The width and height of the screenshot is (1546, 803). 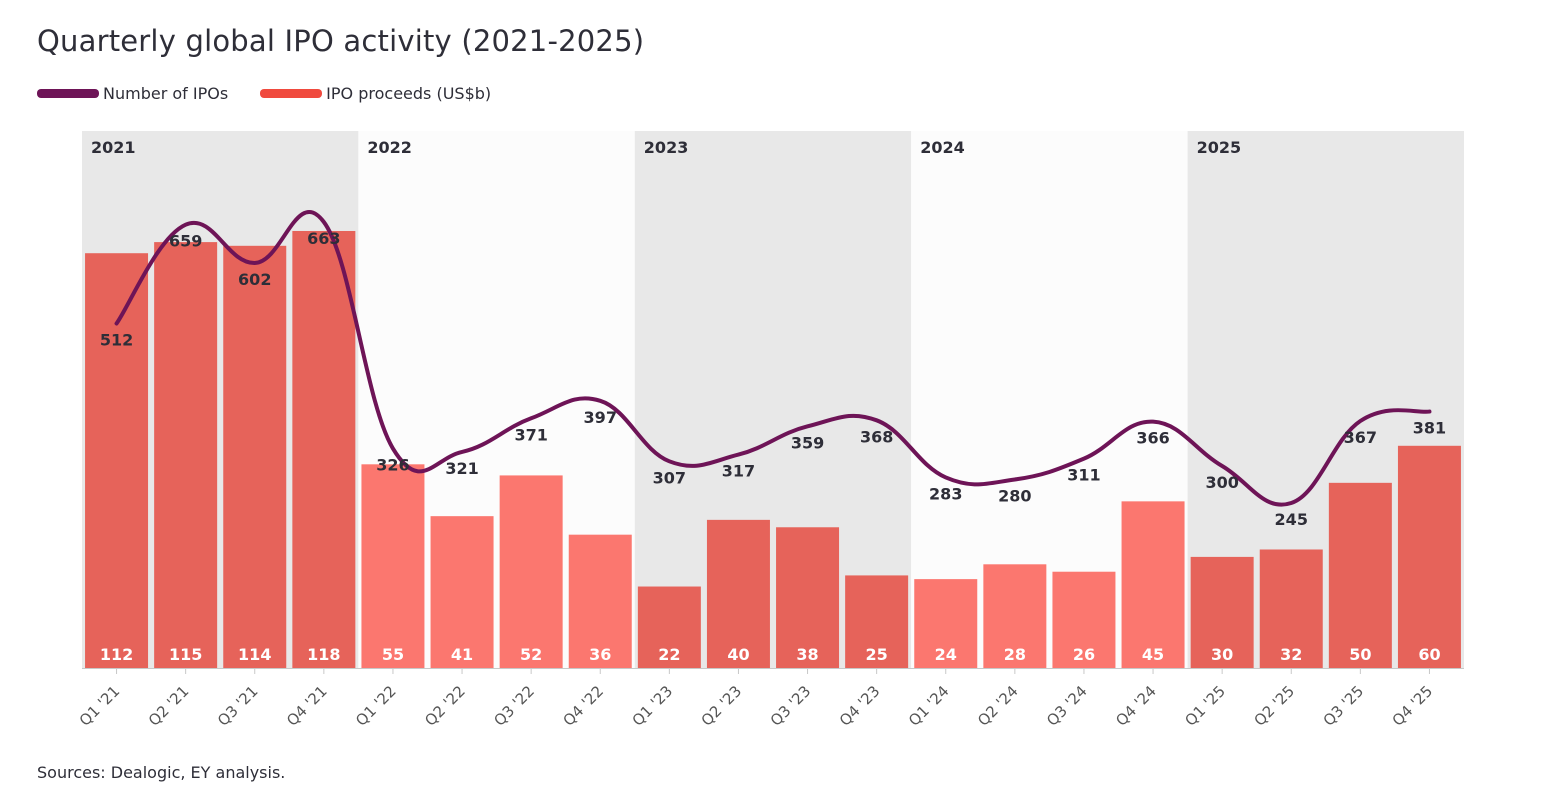 I want to click on year-label-2025: 2025, so click(x=1219, y=147).